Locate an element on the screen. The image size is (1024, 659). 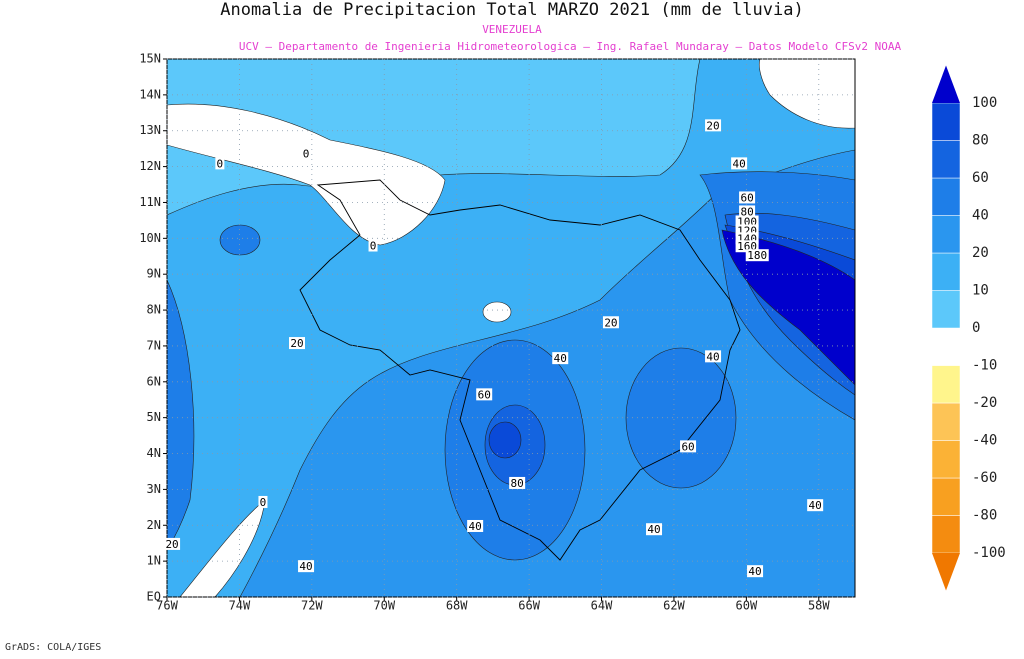
colorbar-label: 0 is located at coordinates (976, 328).